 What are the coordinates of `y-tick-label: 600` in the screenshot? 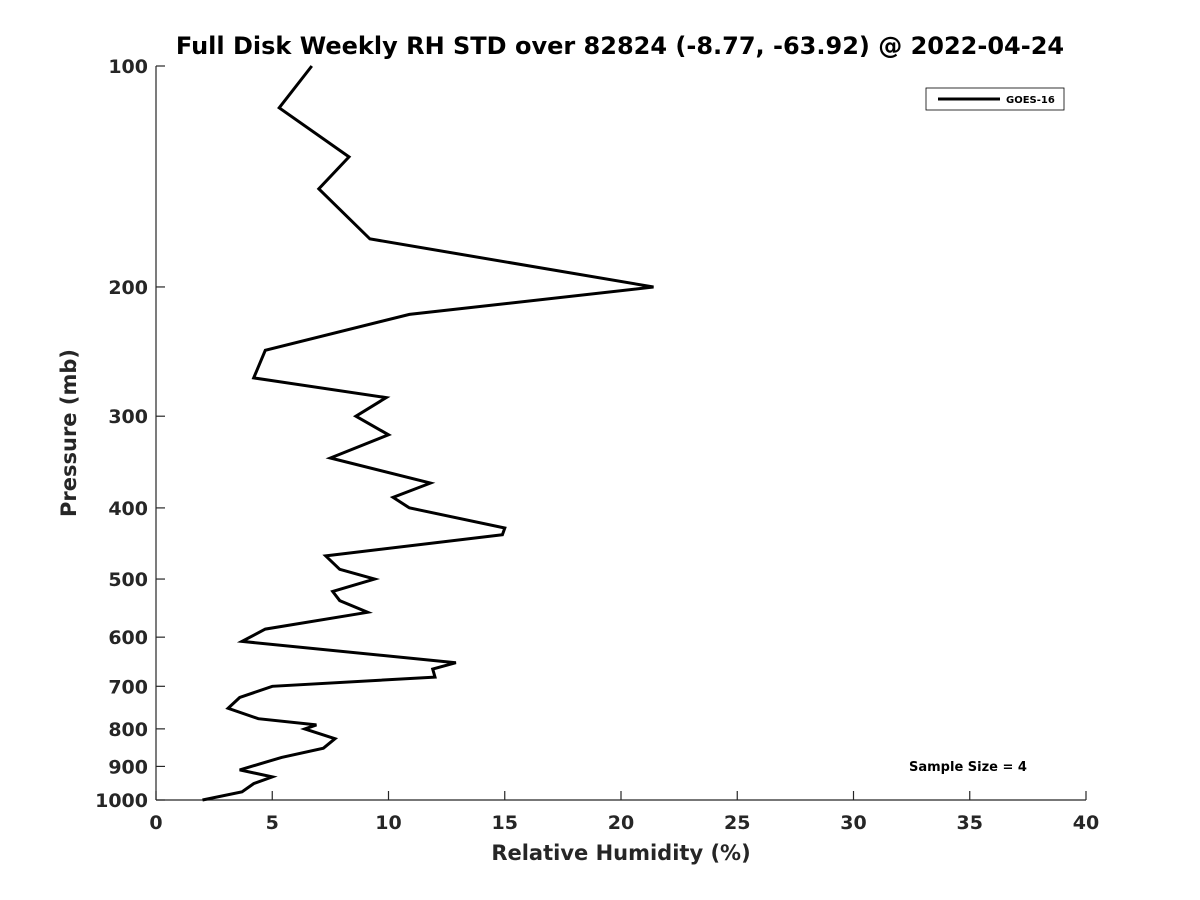 It's located at (128, 638).